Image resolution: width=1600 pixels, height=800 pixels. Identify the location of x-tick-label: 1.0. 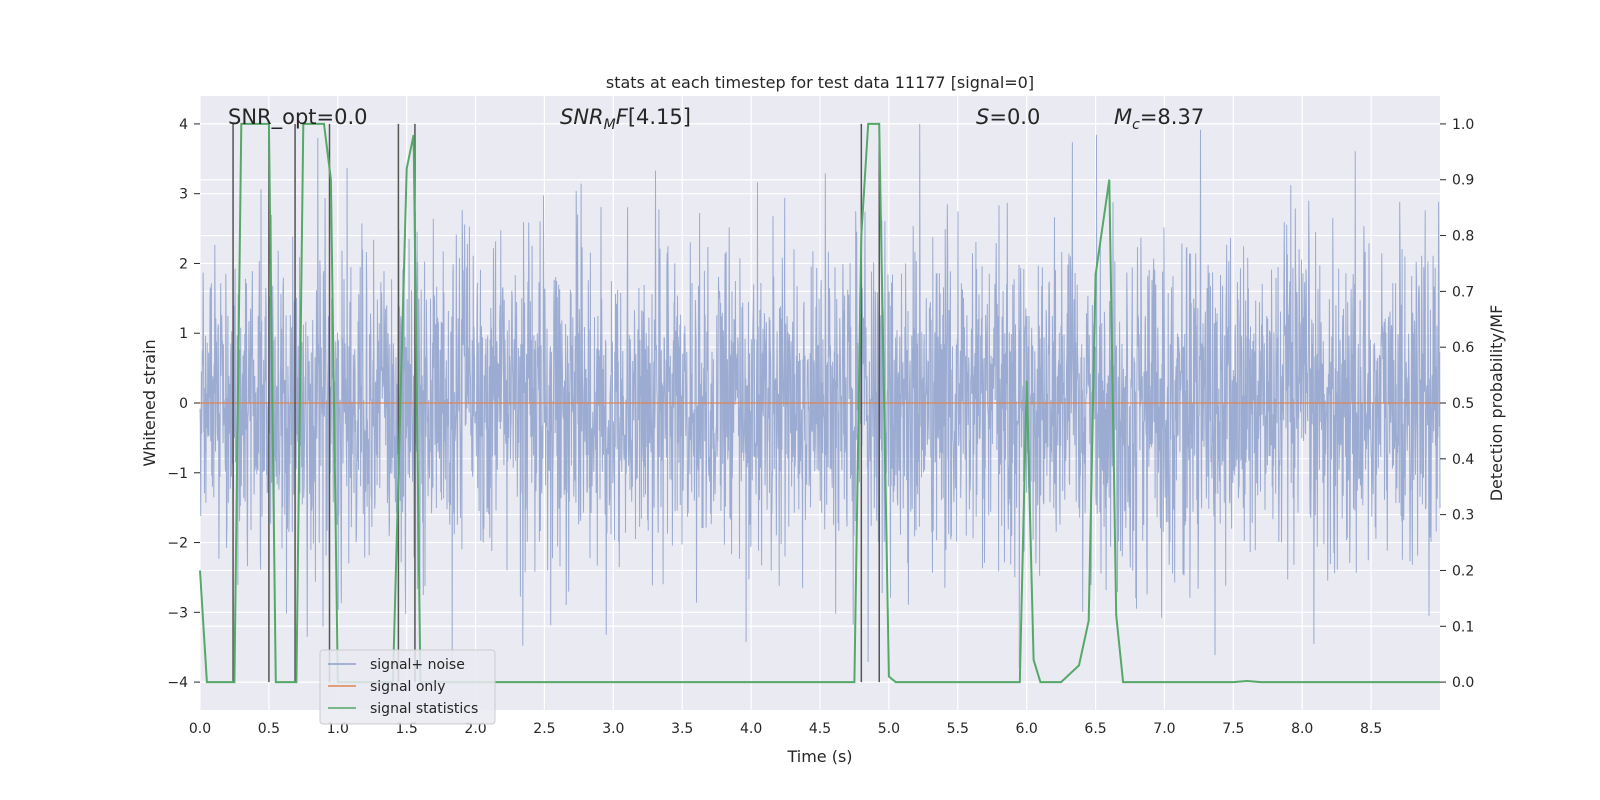
(338, 729).